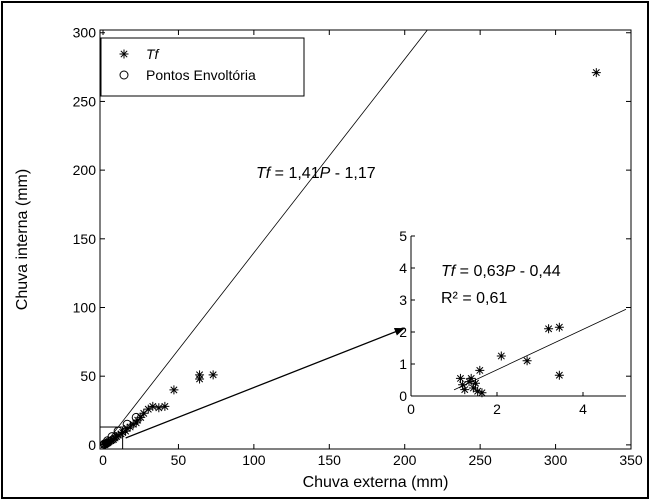 The image size is (654, 504). I want to click on y-tick-label: 50, so click(88, 376).